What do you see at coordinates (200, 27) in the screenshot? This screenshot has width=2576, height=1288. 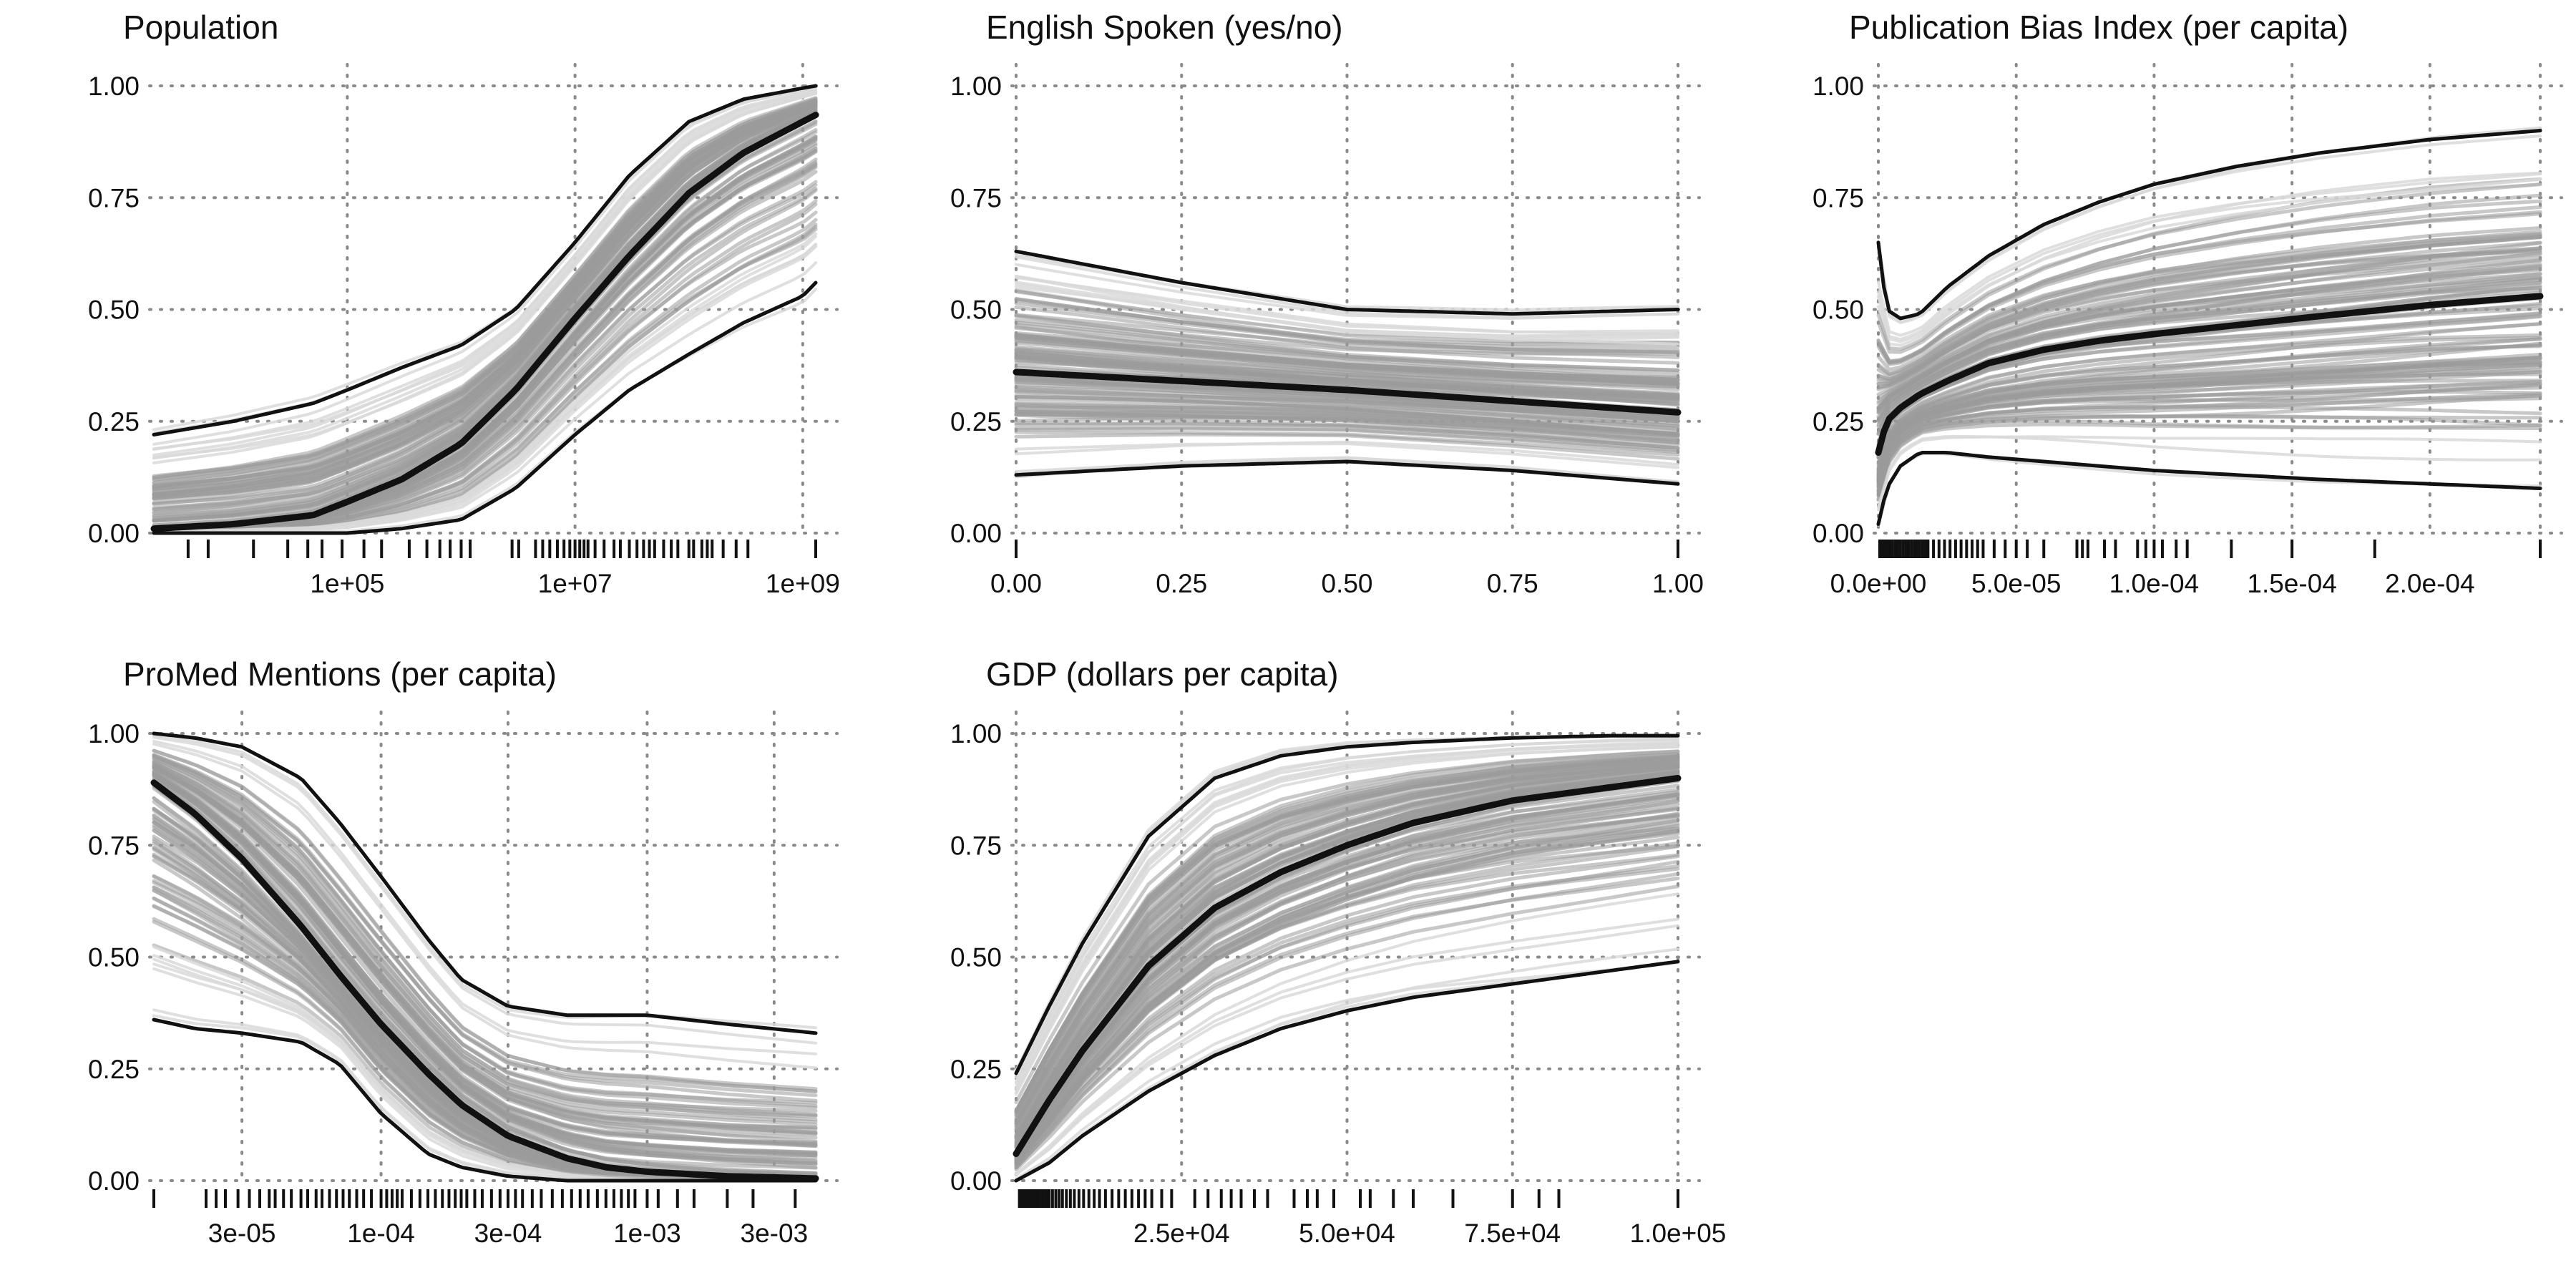 I see `panel-title: Population` at bounding box center [200, 27].